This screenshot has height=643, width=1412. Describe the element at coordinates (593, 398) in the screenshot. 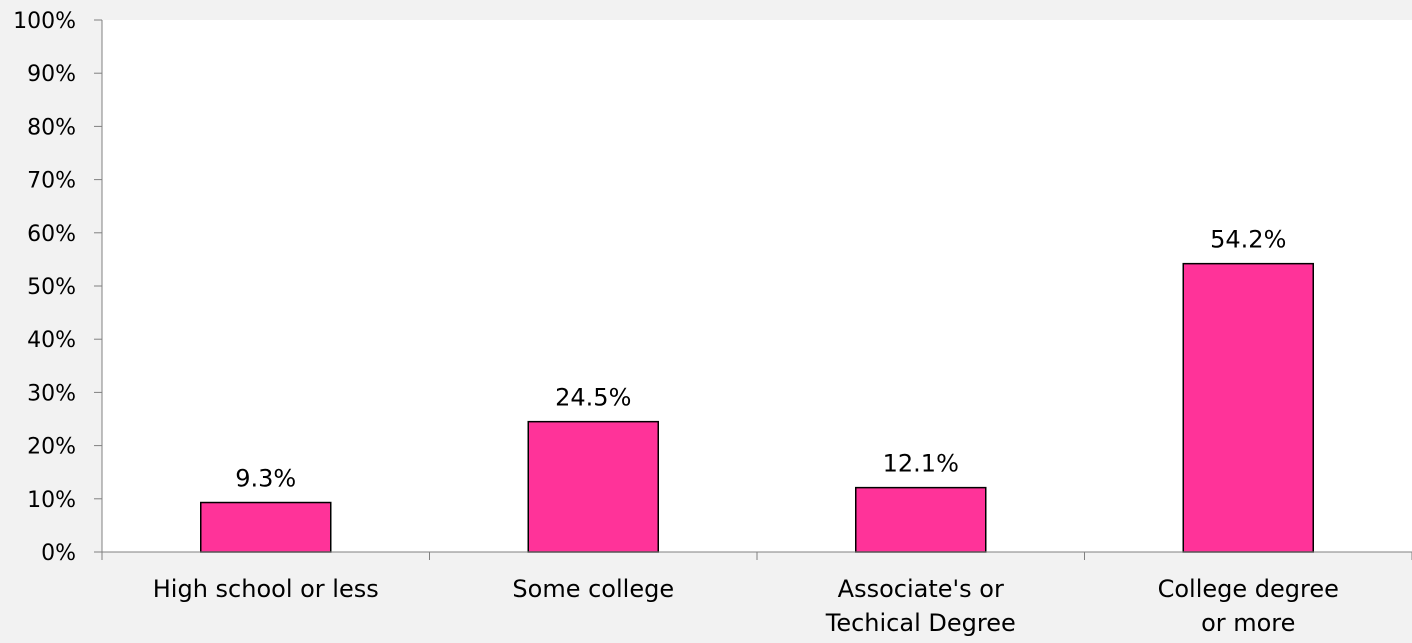

I see `data-label: 24.5%` at that location.